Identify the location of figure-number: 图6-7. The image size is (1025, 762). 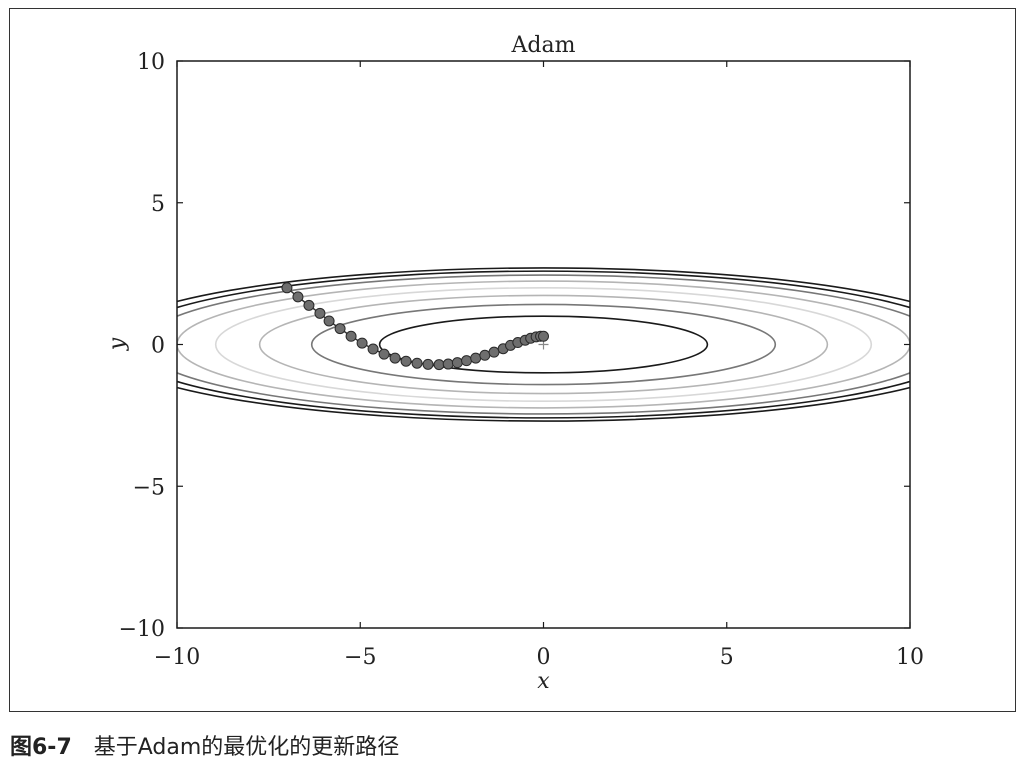
(41, 747).